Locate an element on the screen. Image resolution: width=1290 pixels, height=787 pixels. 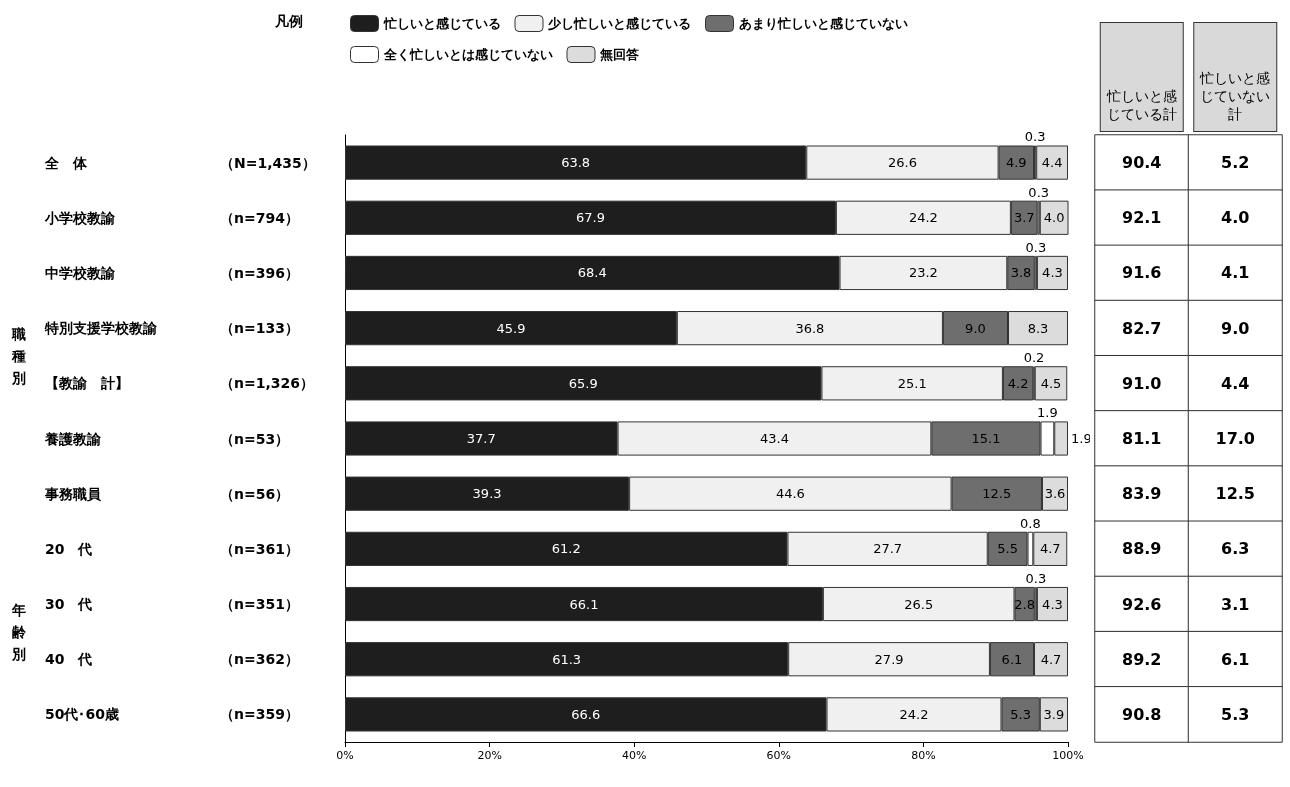
category-label: 50代･60歳 （n=359） is located at coordinates (172, 714).